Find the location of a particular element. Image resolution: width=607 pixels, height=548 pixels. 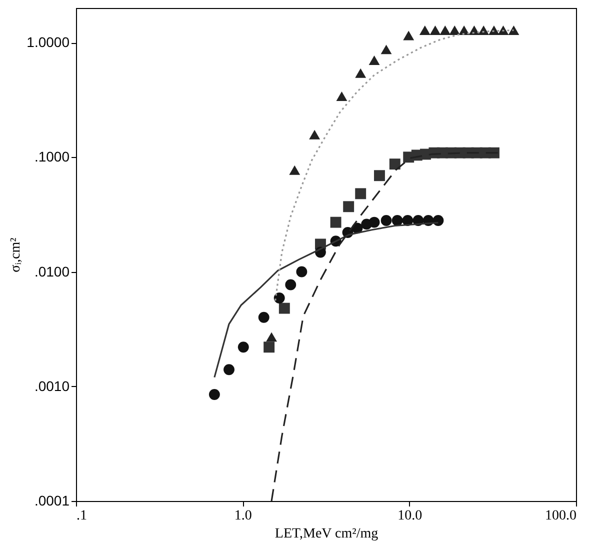

y-tick-label: .0010 is located at coordinates (52, 386).